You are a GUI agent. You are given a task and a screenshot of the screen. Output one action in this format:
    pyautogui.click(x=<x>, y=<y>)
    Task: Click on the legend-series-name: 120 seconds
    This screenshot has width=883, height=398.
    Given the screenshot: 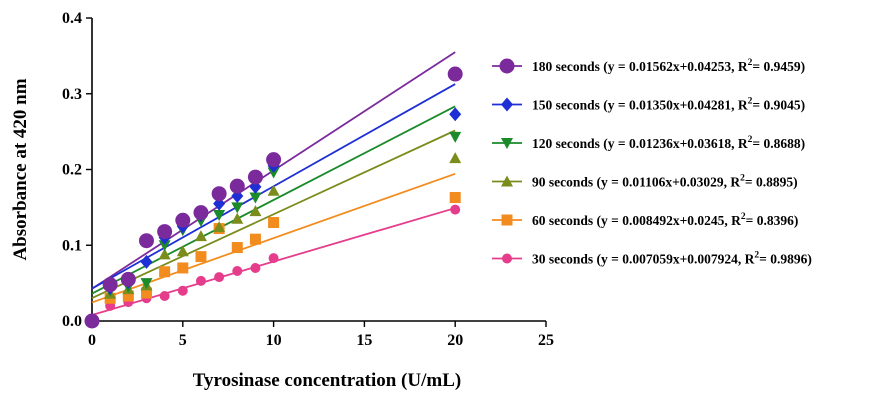 What is the action you would take?
    pyautogui.click(x=567, y=143)
    